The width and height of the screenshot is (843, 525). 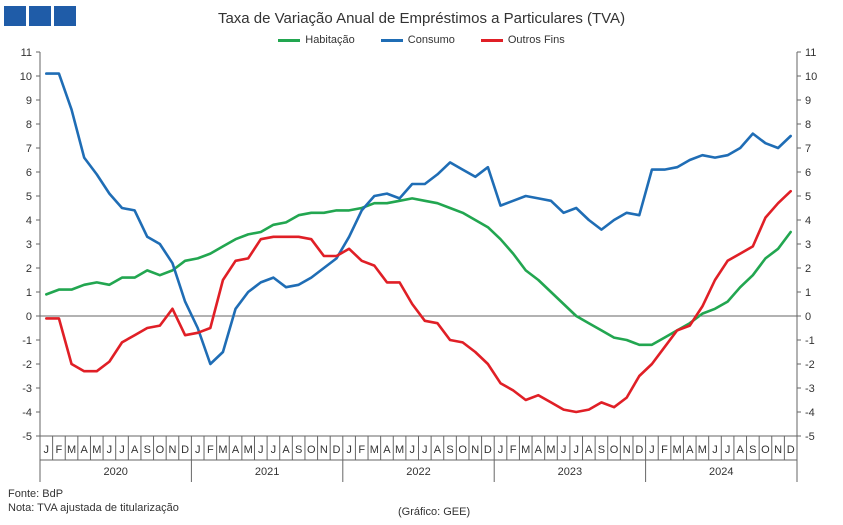 What do you see at coordinates (29, 293) in the screenshot?
I see `y-tick-label-left: 1` at bounding box center [29, 293].